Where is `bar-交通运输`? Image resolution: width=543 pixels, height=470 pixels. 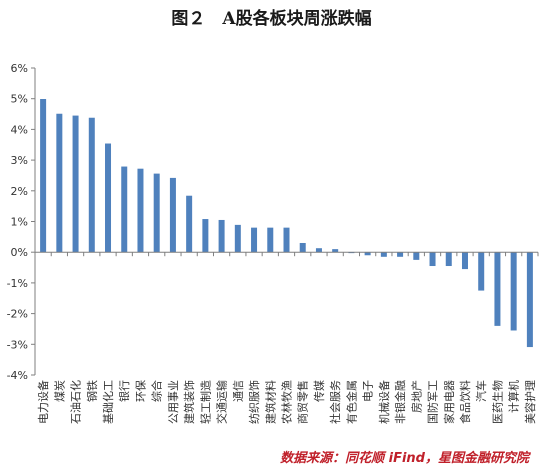
bar-交通运输 is located at coordinates (221, 236).